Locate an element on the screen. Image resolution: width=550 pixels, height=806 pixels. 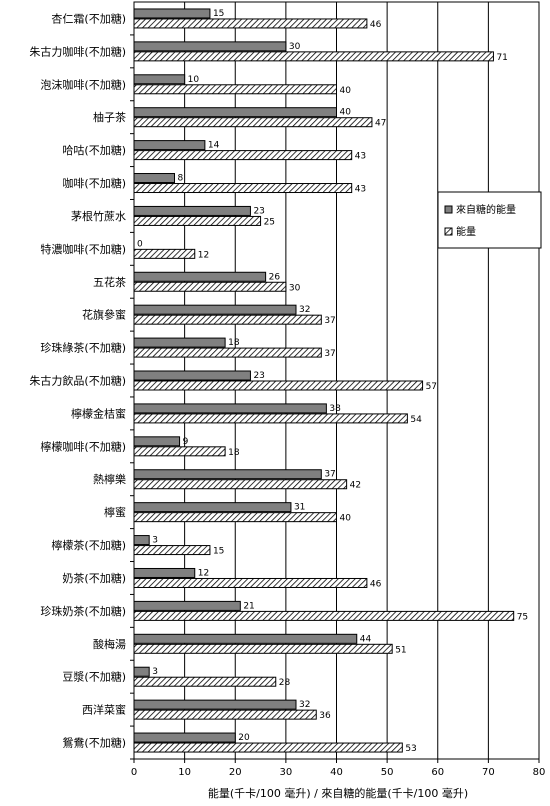
category-label: 杏仁霜(不加糖) is located at coordinates (88, 18).